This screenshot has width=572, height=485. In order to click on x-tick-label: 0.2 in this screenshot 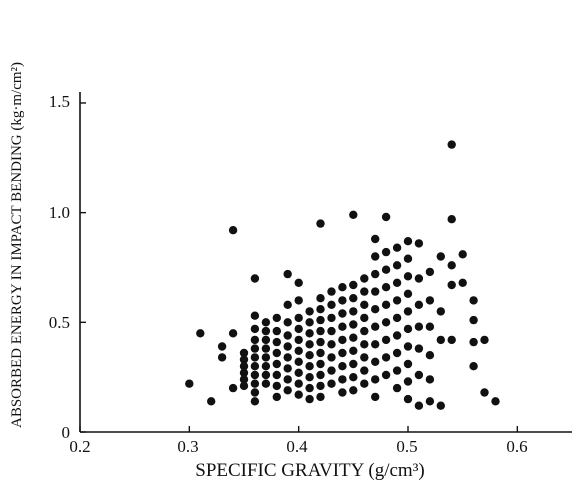, I will do `click(79, 446)`.